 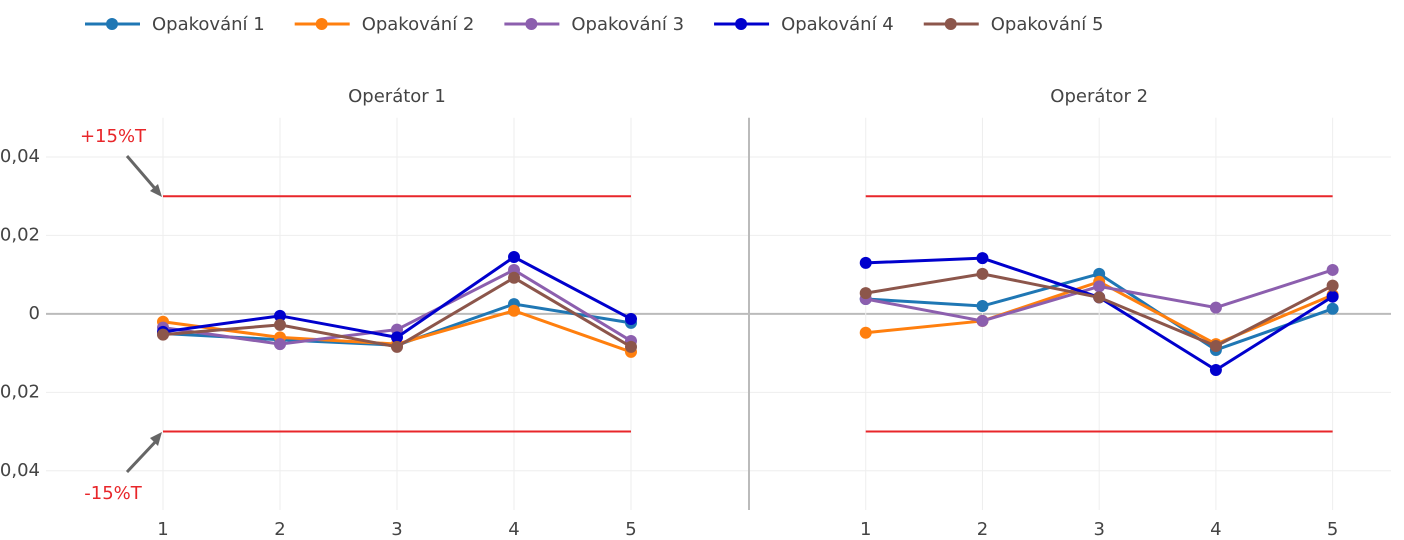 I want to click on legend-label: Opakování 1, so click(x=208, y=24).